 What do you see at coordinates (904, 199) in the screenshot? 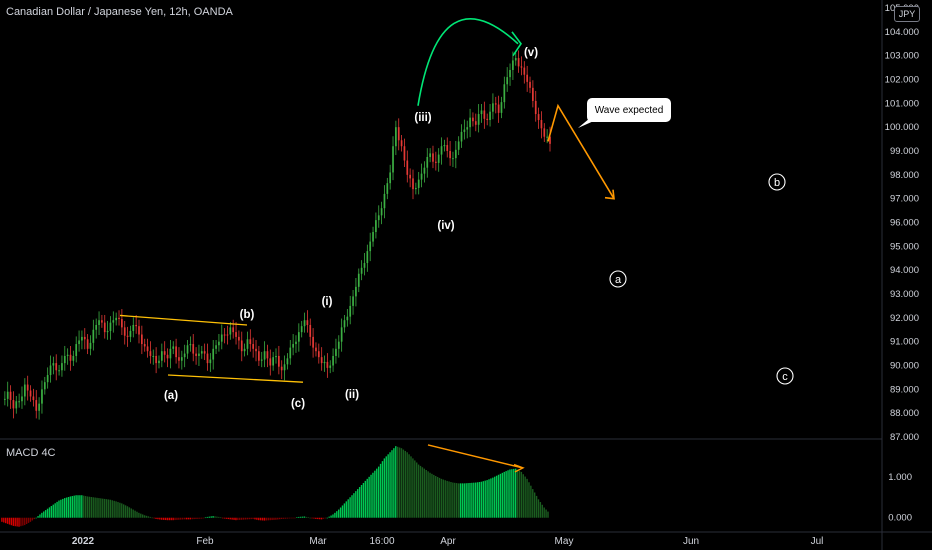
I see `price-tick-label: 97.000` at bounding box center [904, 199].